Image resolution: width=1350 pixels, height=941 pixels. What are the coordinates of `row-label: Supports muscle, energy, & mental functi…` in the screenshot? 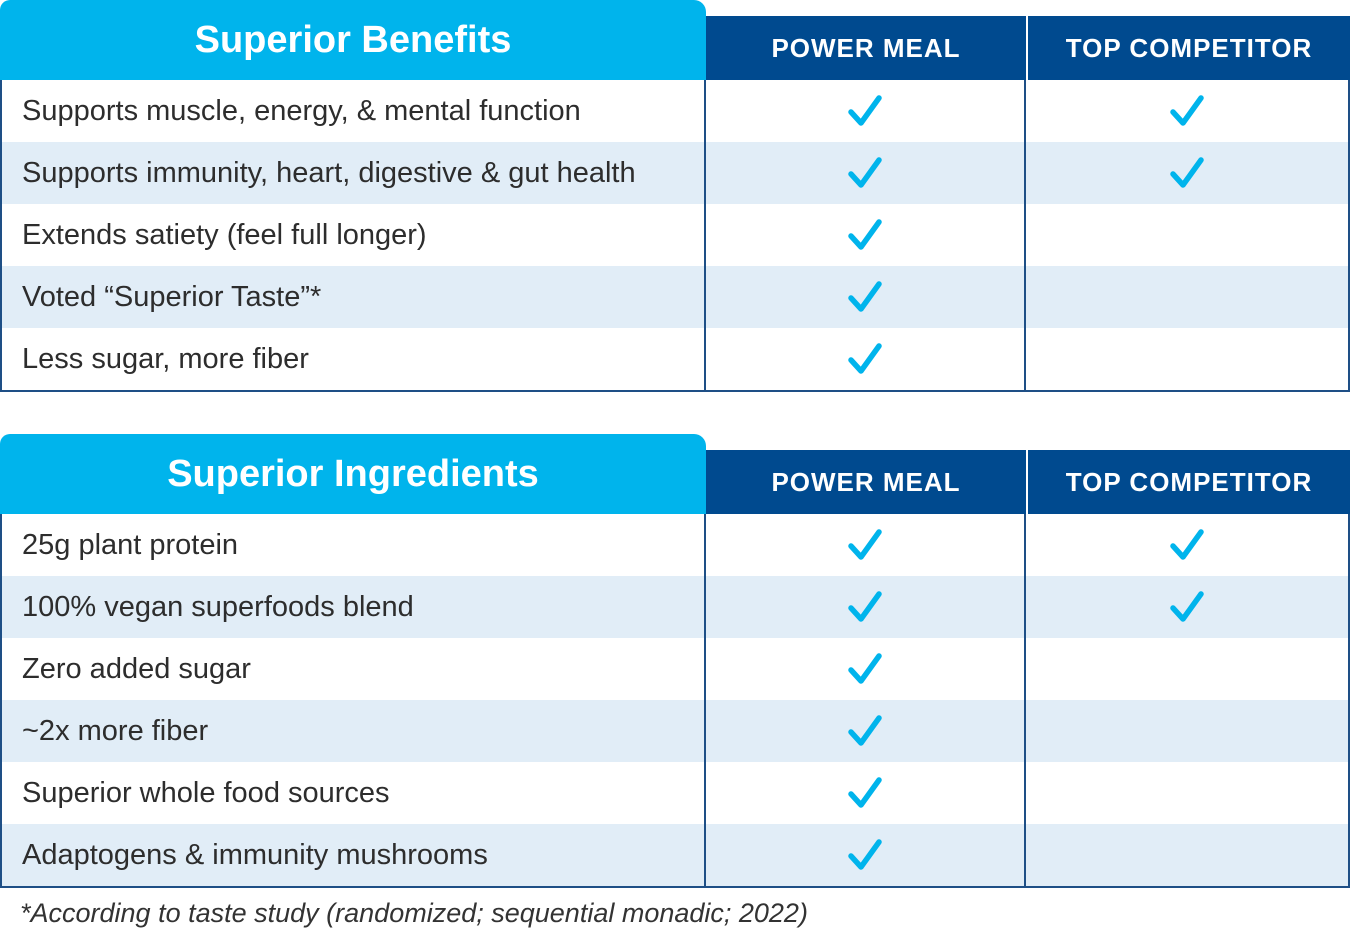 It's located at (354, 111).